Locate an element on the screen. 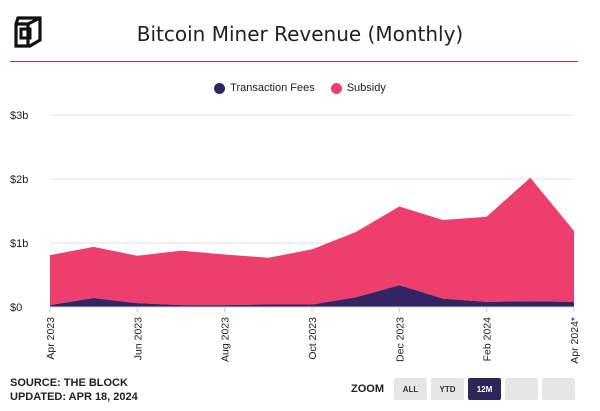 The image size is (600, 411). page-title: Bitcoin Miner Revenue (Monthly) is located at coordinates (300, 34).